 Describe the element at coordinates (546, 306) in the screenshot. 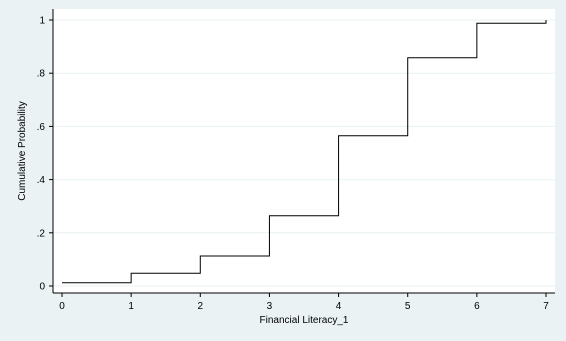

I see `x-tick-label: 7` at that location.